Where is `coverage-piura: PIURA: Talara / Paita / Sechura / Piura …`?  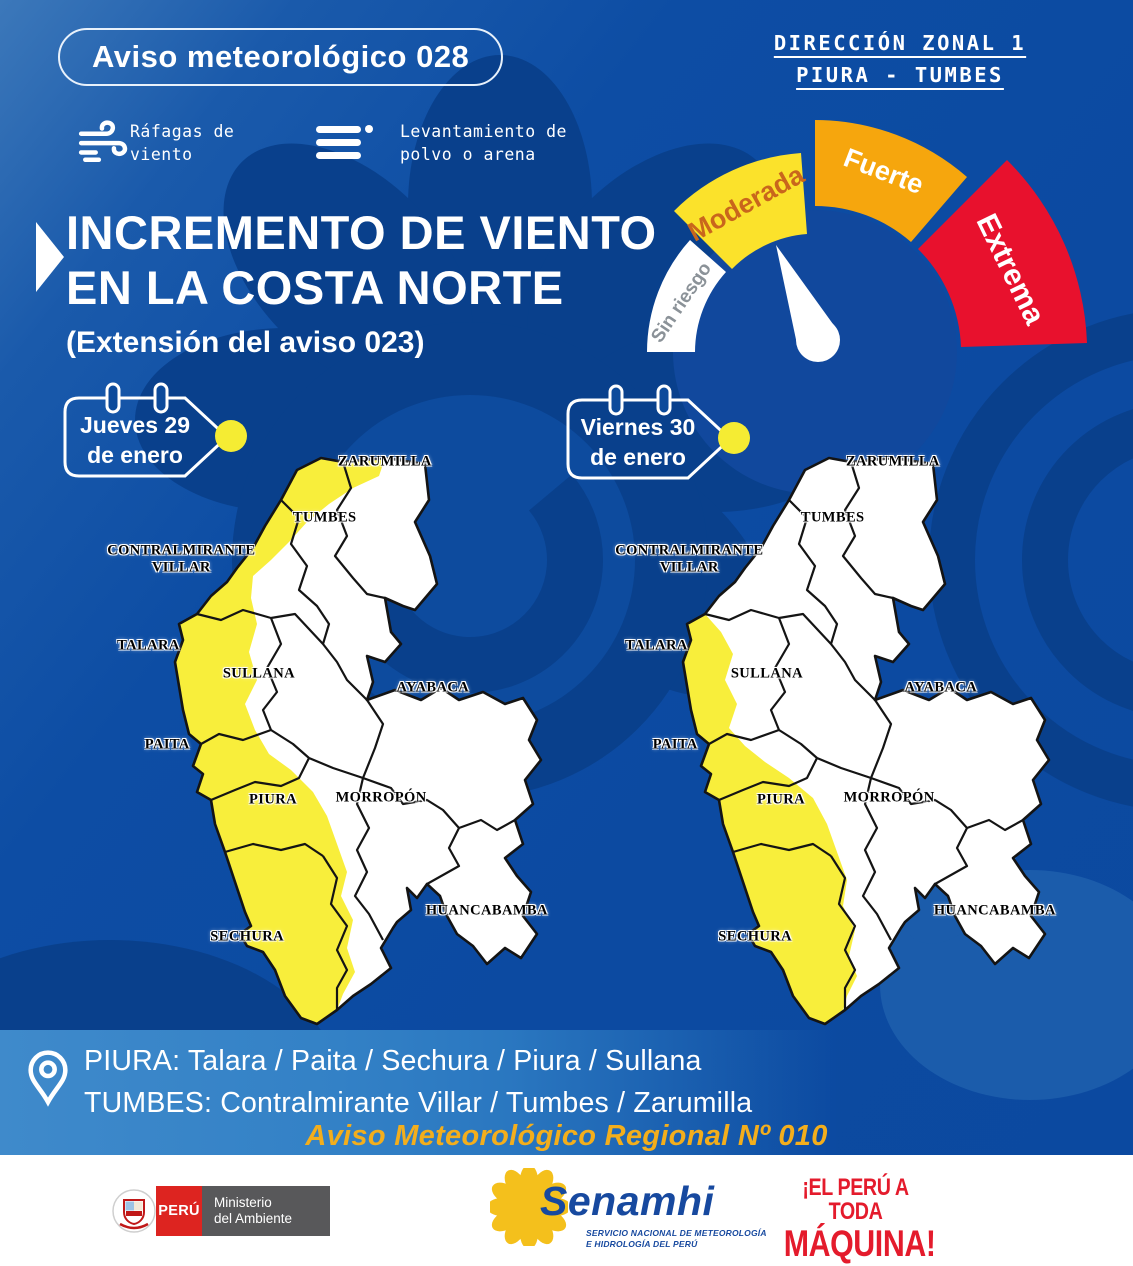
coverage-piura: PIURA: Talara / Paita / Sechura / Piura … is located at coordinates (393, 1061).